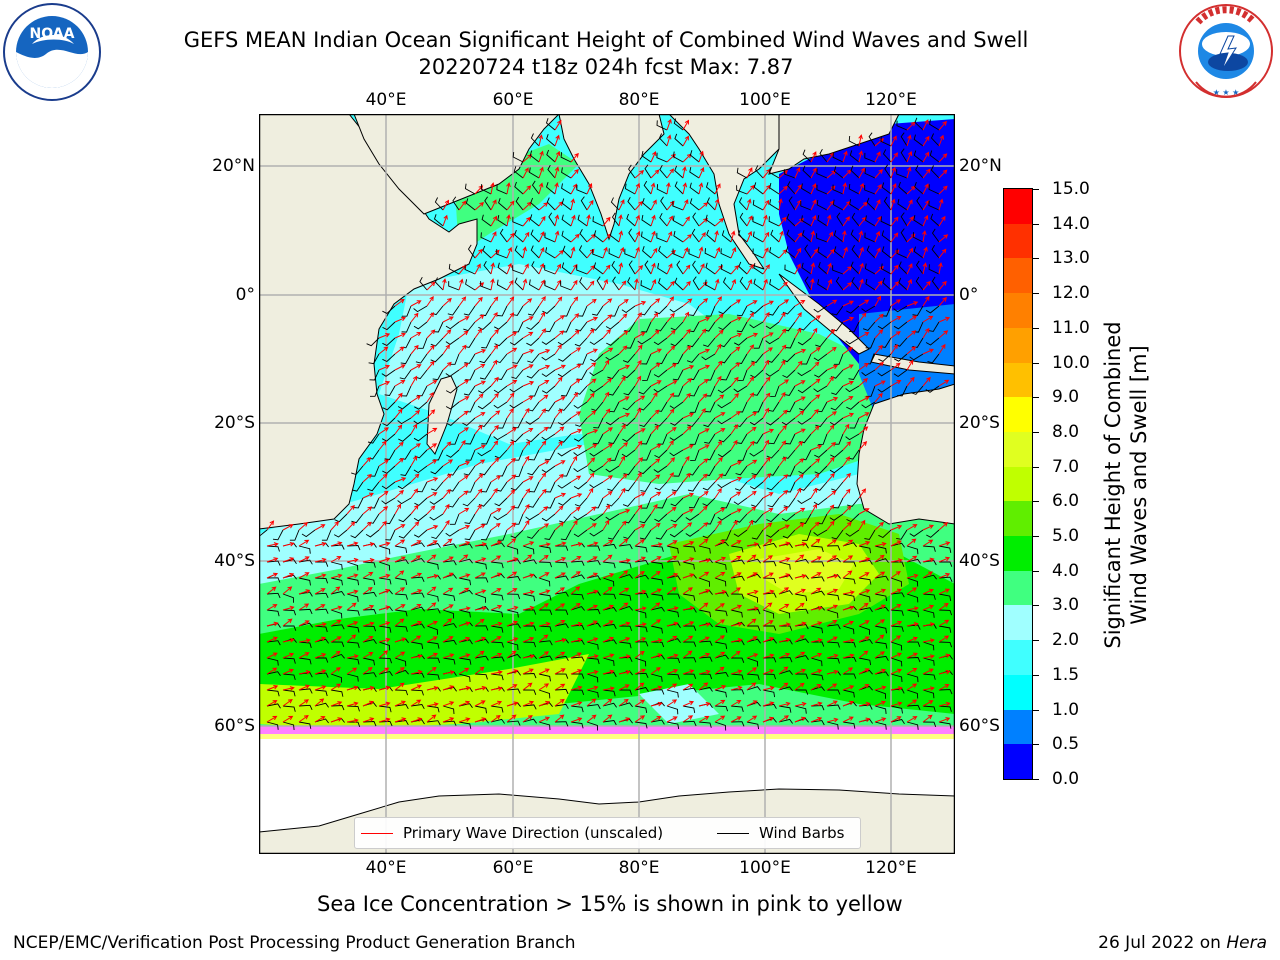  What do you see at coordinates (1018, 380) in the screenshot?
I see `colorbar-swatch` at bounding box center [1018, 380].